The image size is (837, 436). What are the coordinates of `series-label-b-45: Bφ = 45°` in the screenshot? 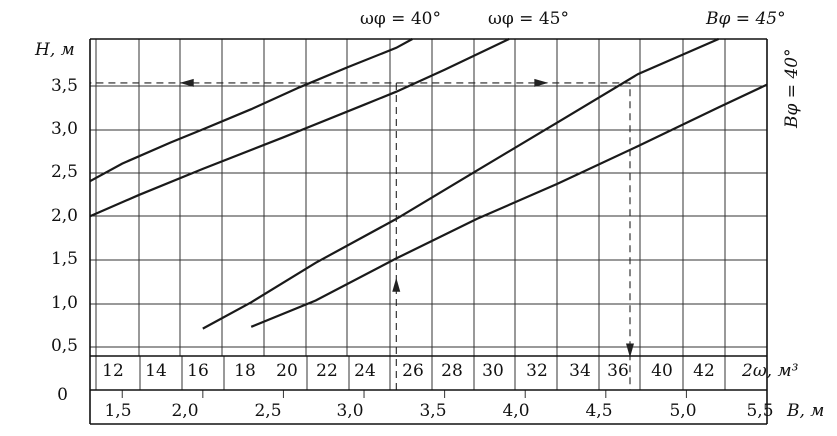 It's located at (745, 19).